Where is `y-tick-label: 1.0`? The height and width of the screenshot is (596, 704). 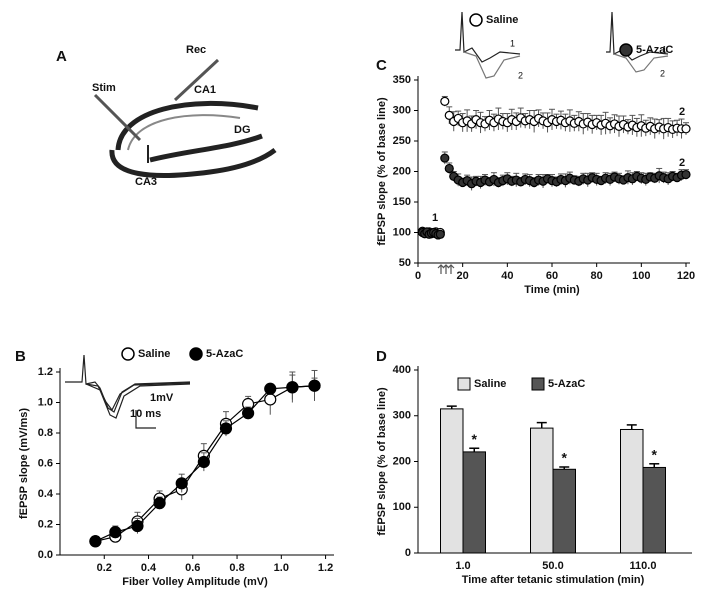 y-tick-label: 1.0 is located at coordinates (45, 402).